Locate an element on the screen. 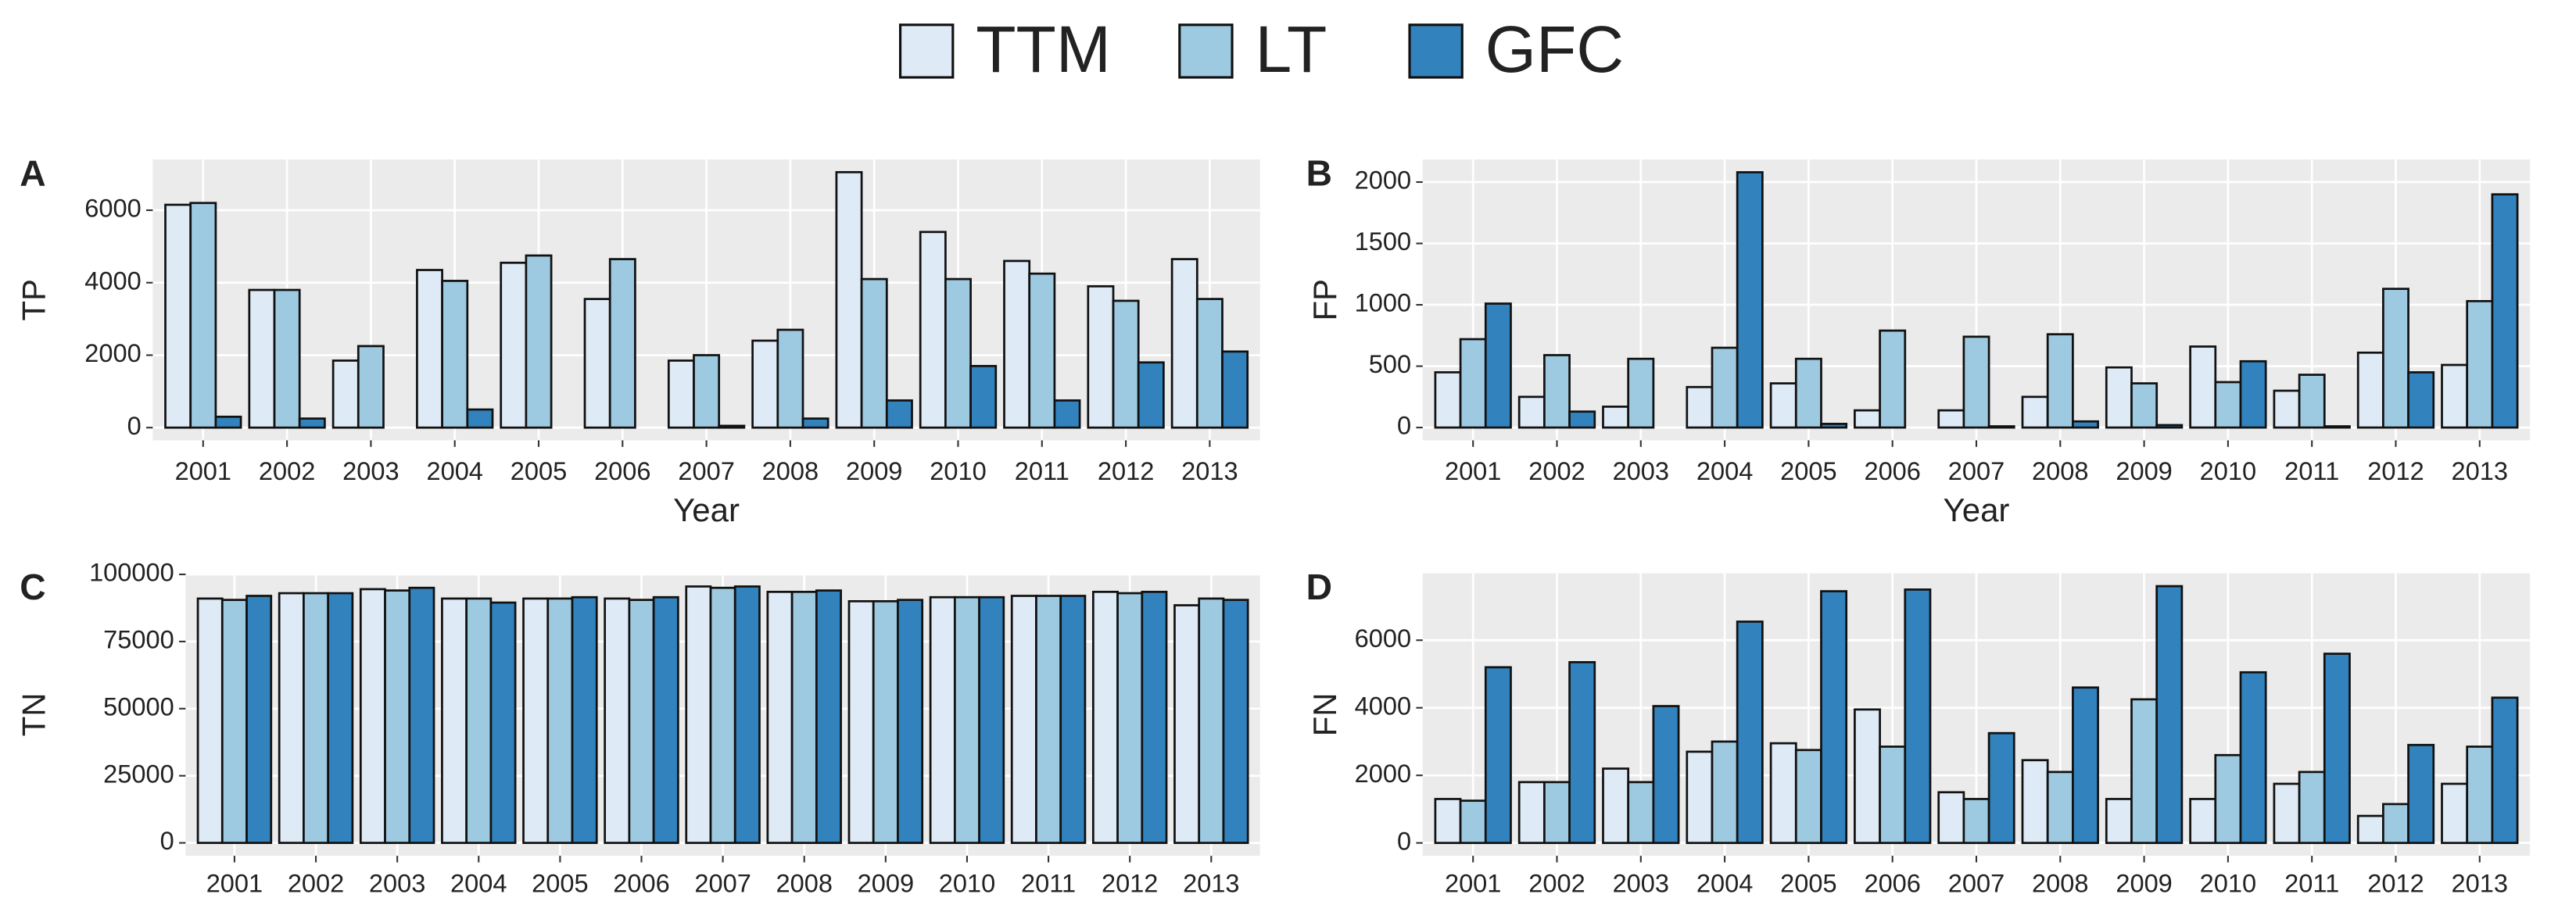  x-tick-label: 2013 is located at coordinates (1209, 471).